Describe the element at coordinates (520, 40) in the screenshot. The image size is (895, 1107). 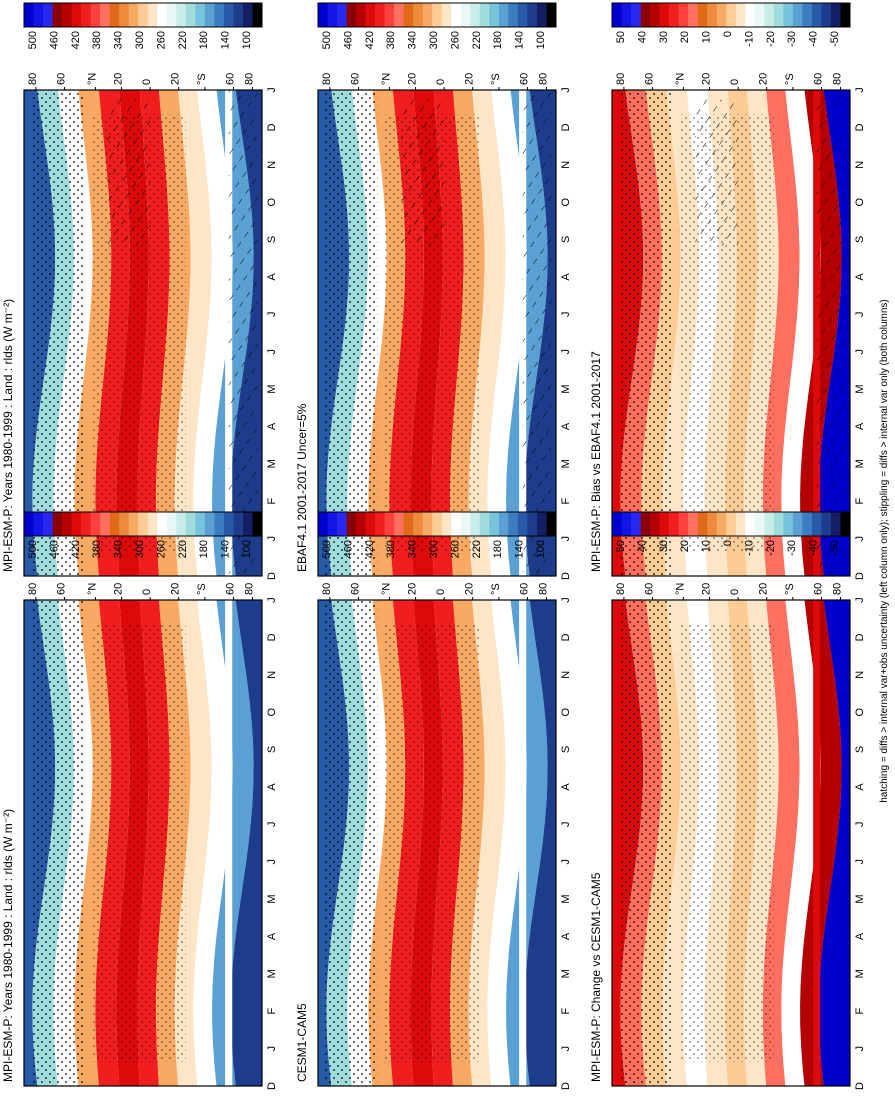
I see `colorbar-tick-label: 140` at that location.